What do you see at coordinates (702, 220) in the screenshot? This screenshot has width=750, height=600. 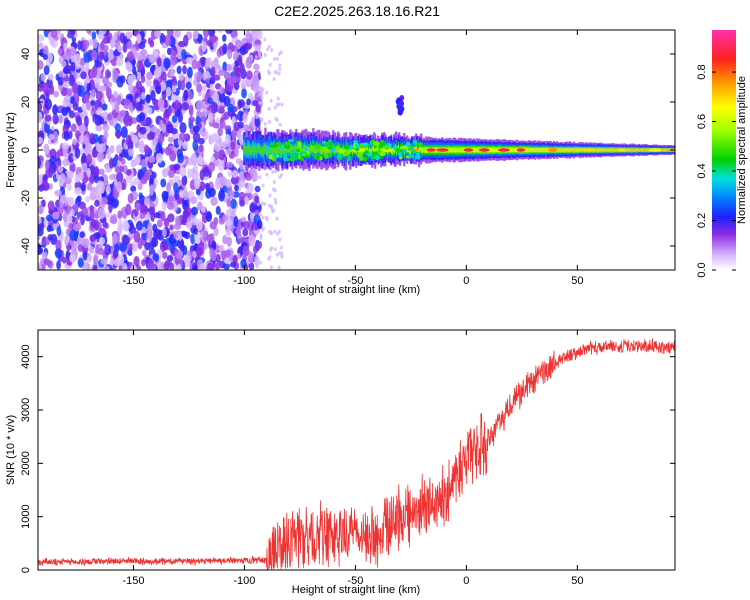 I see `colorbar-tick-label: 0.2` at bounding box center [702, 220].